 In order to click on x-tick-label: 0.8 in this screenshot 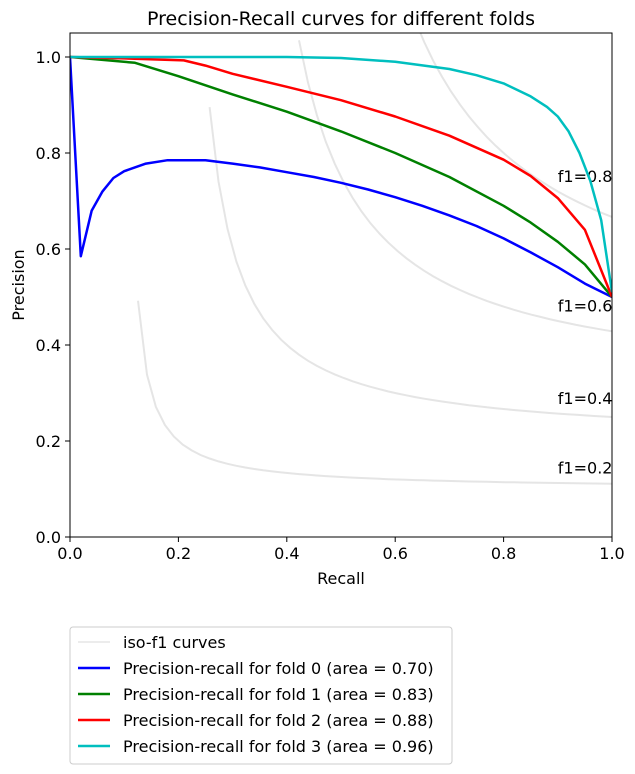, I will do `click(503, 553)`.